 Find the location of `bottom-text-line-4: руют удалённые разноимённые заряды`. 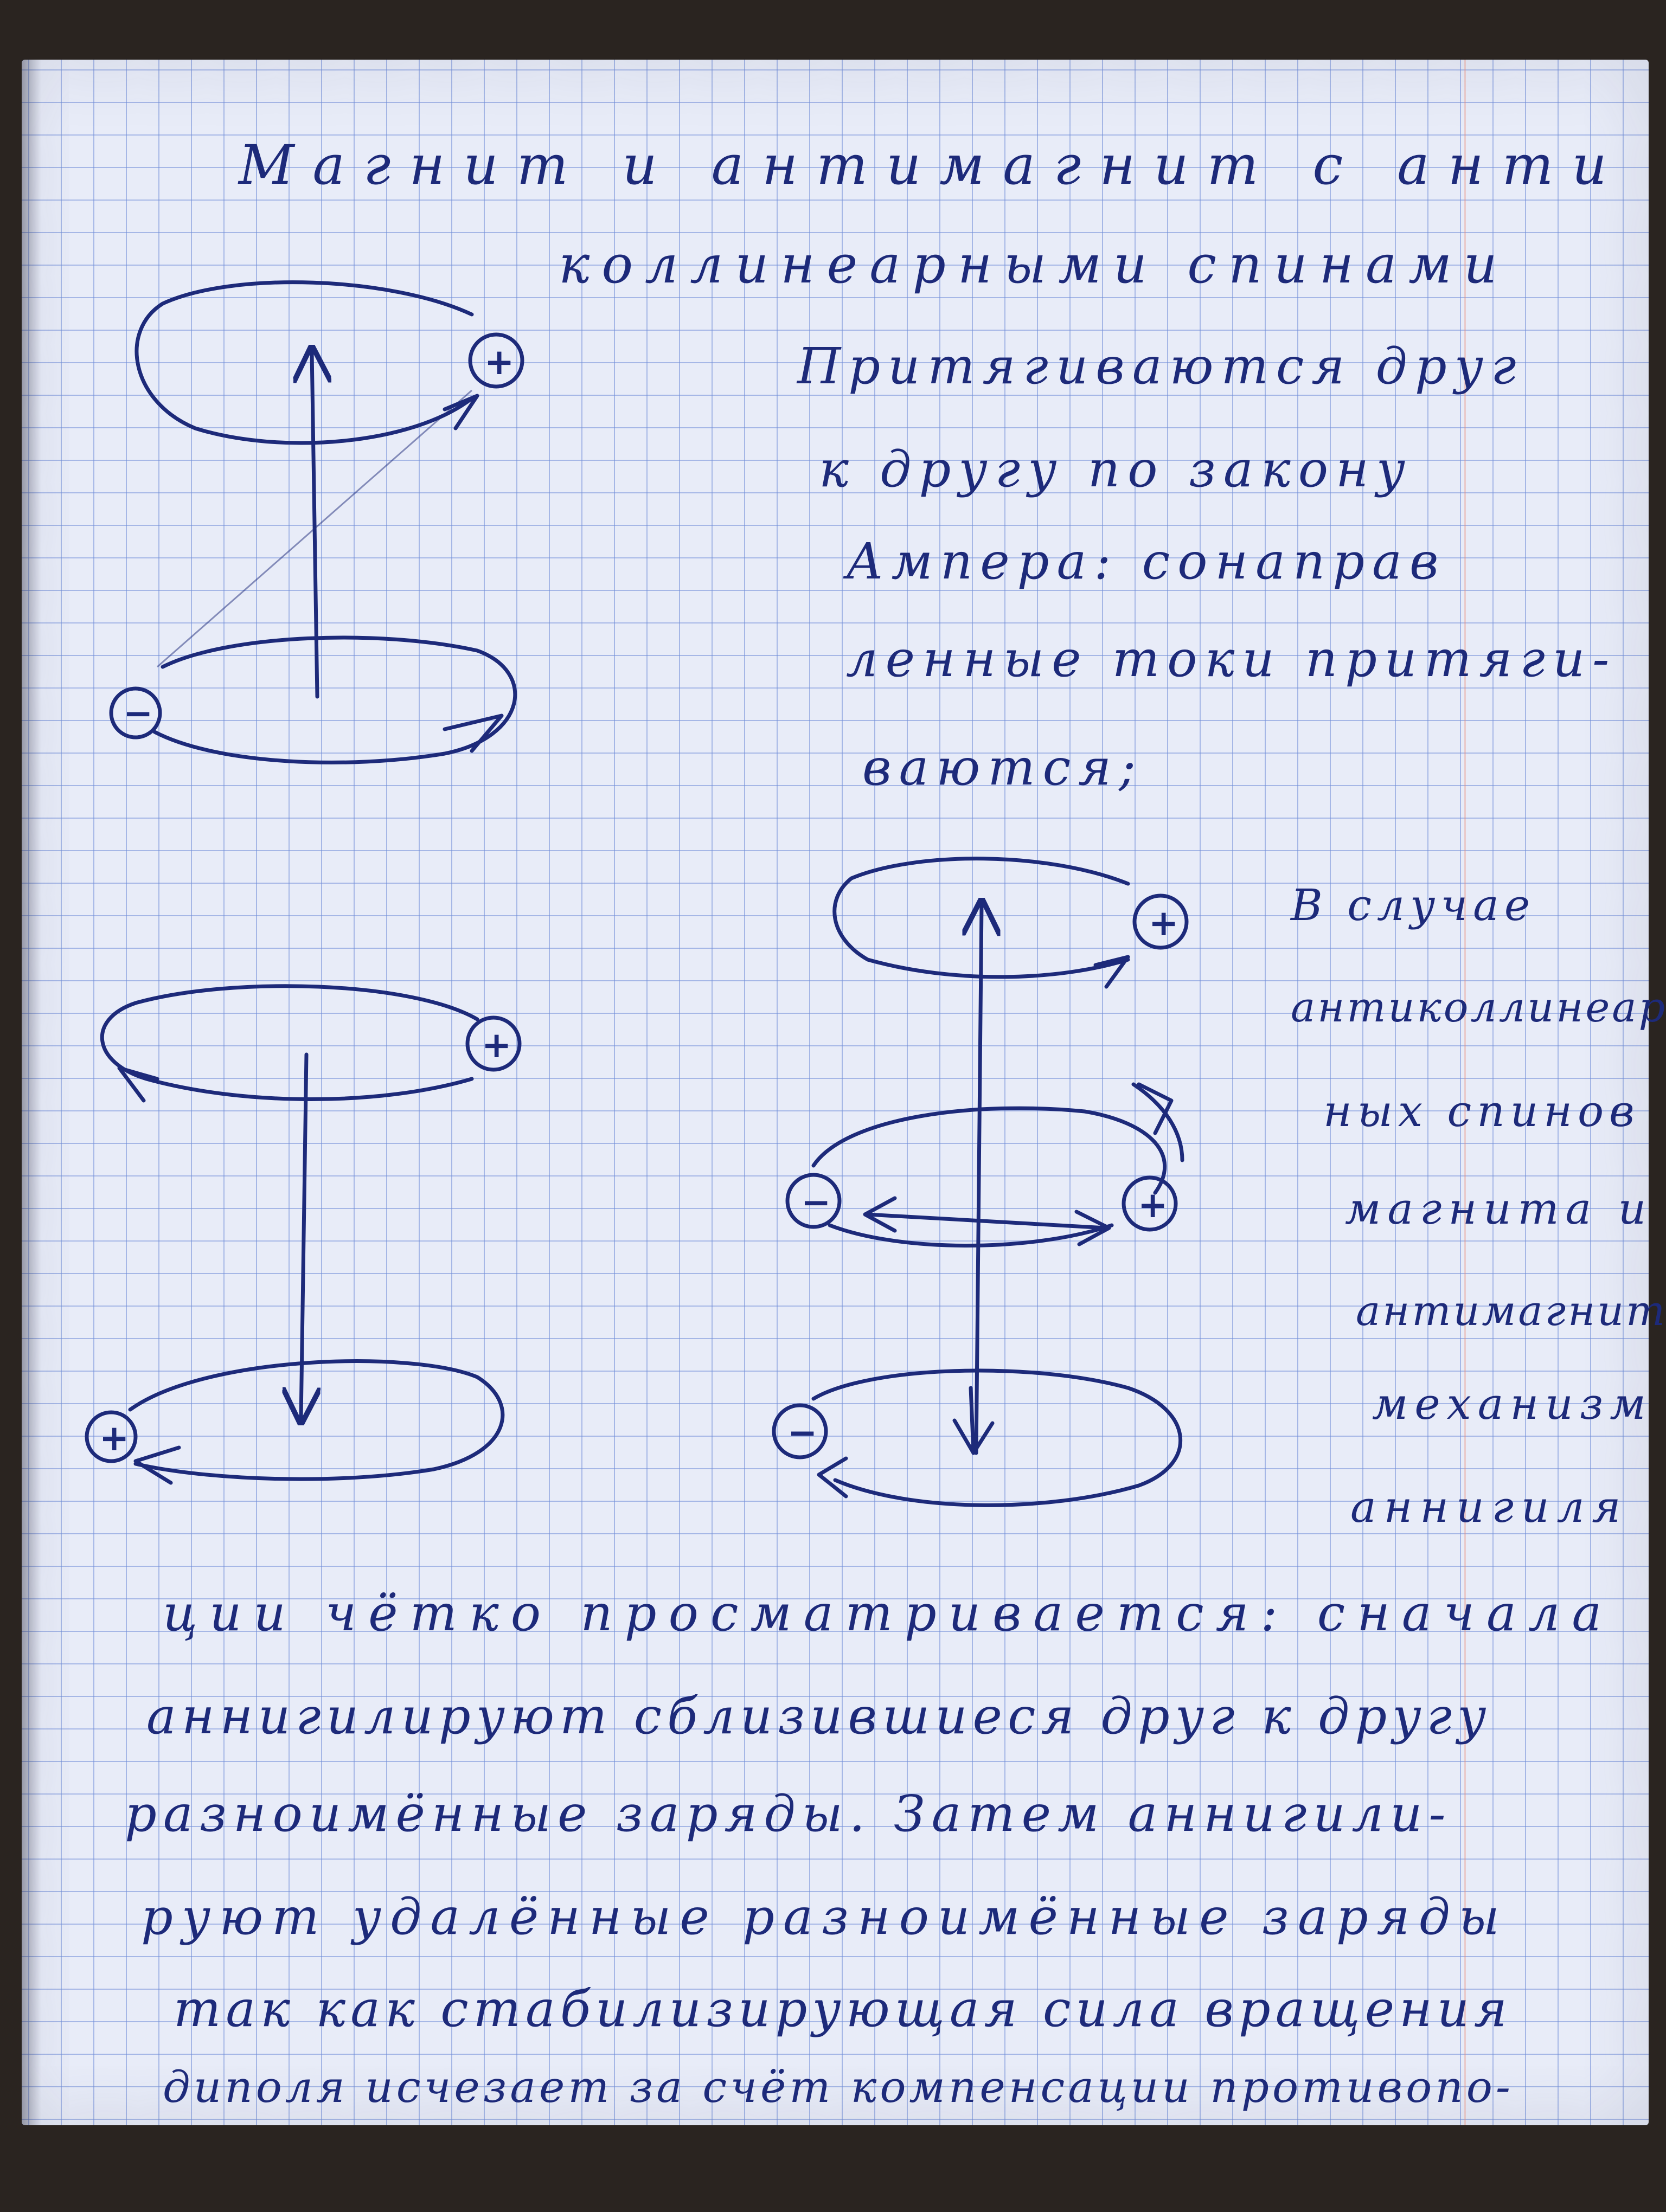

bottom-text-line-4: руют удалённые разноимённые заряды is located at coordinates (824, 1917).